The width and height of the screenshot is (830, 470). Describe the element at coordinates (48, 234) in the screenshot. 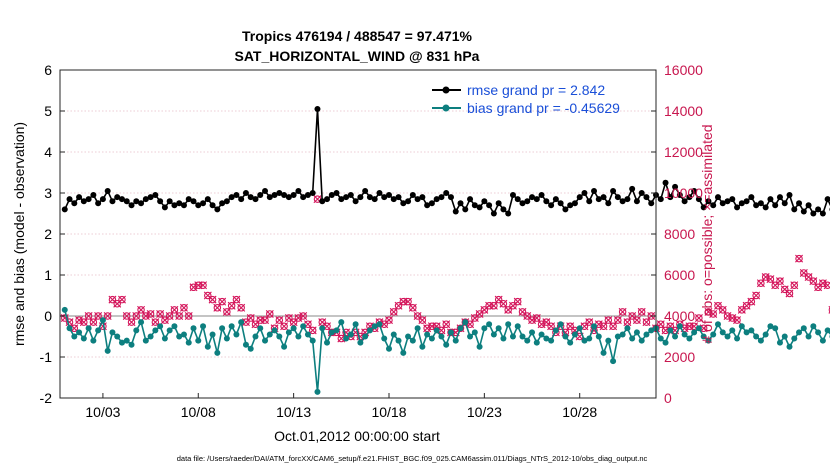

I see `y-tick-label: 2` at that location.